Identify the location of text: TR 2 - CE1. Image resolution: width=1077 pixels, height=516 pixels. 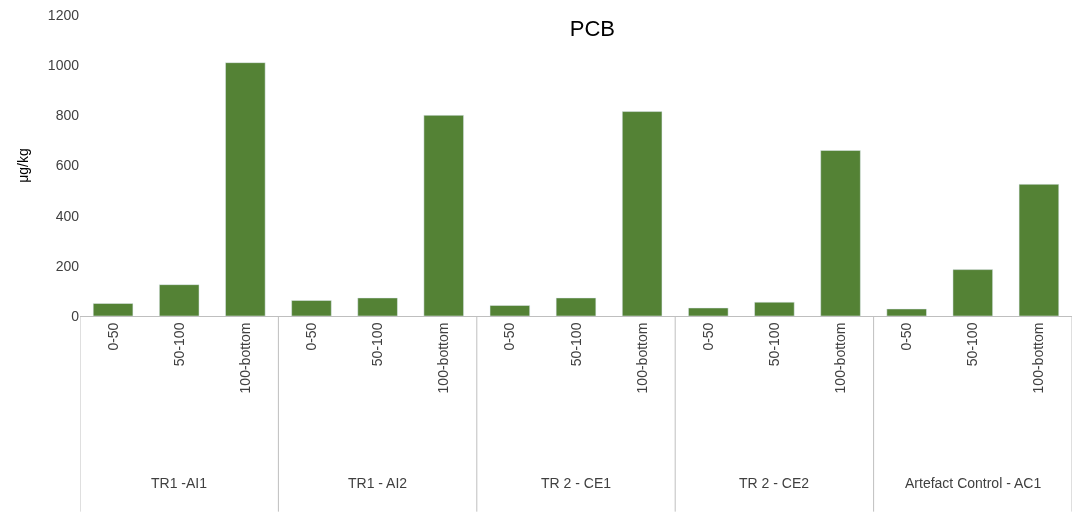
(576, 483).